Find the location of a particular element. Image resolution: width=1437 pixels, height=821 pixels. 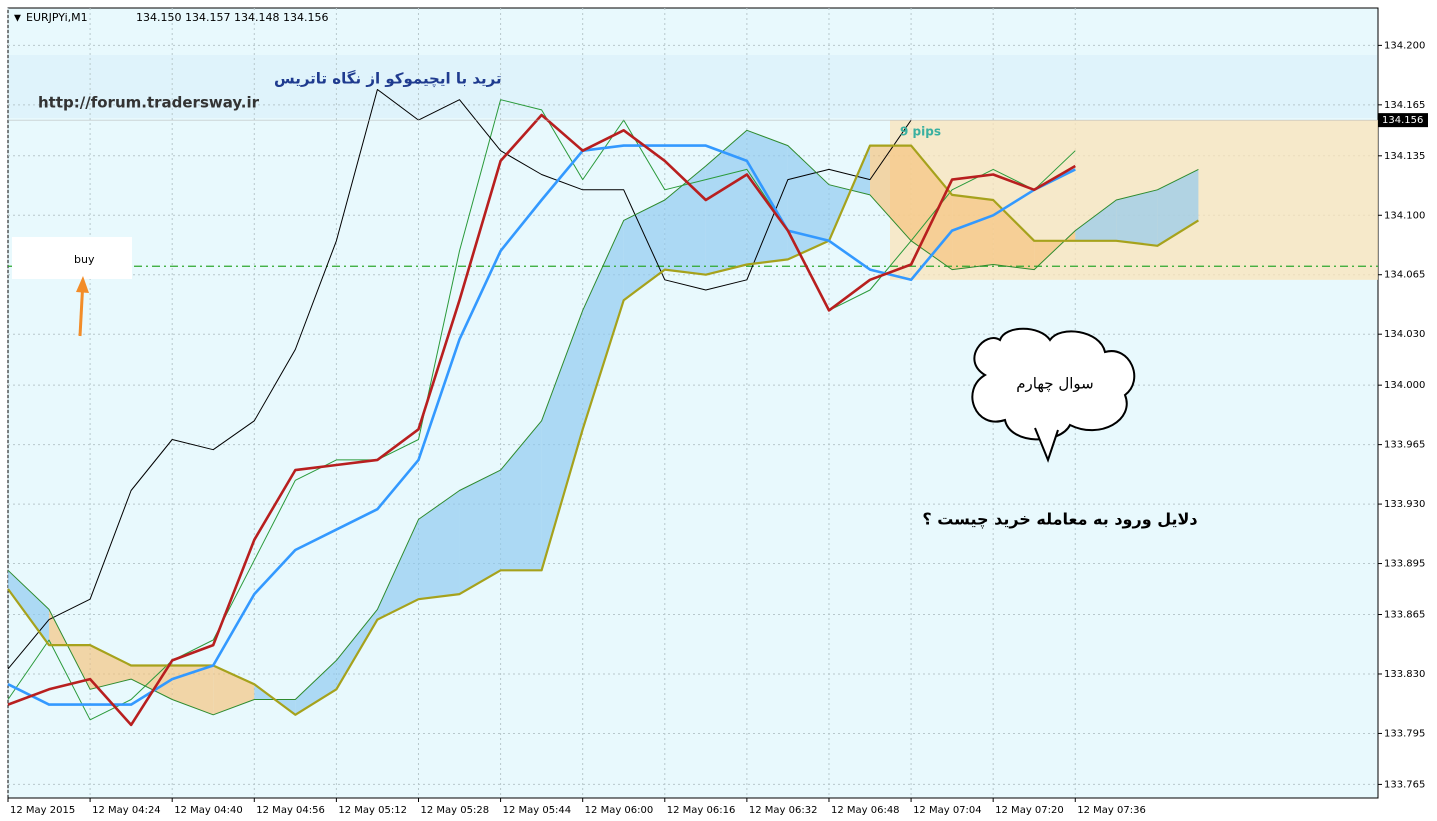

y-tick-label: 133.765 is located at coordinates (1404, 784).